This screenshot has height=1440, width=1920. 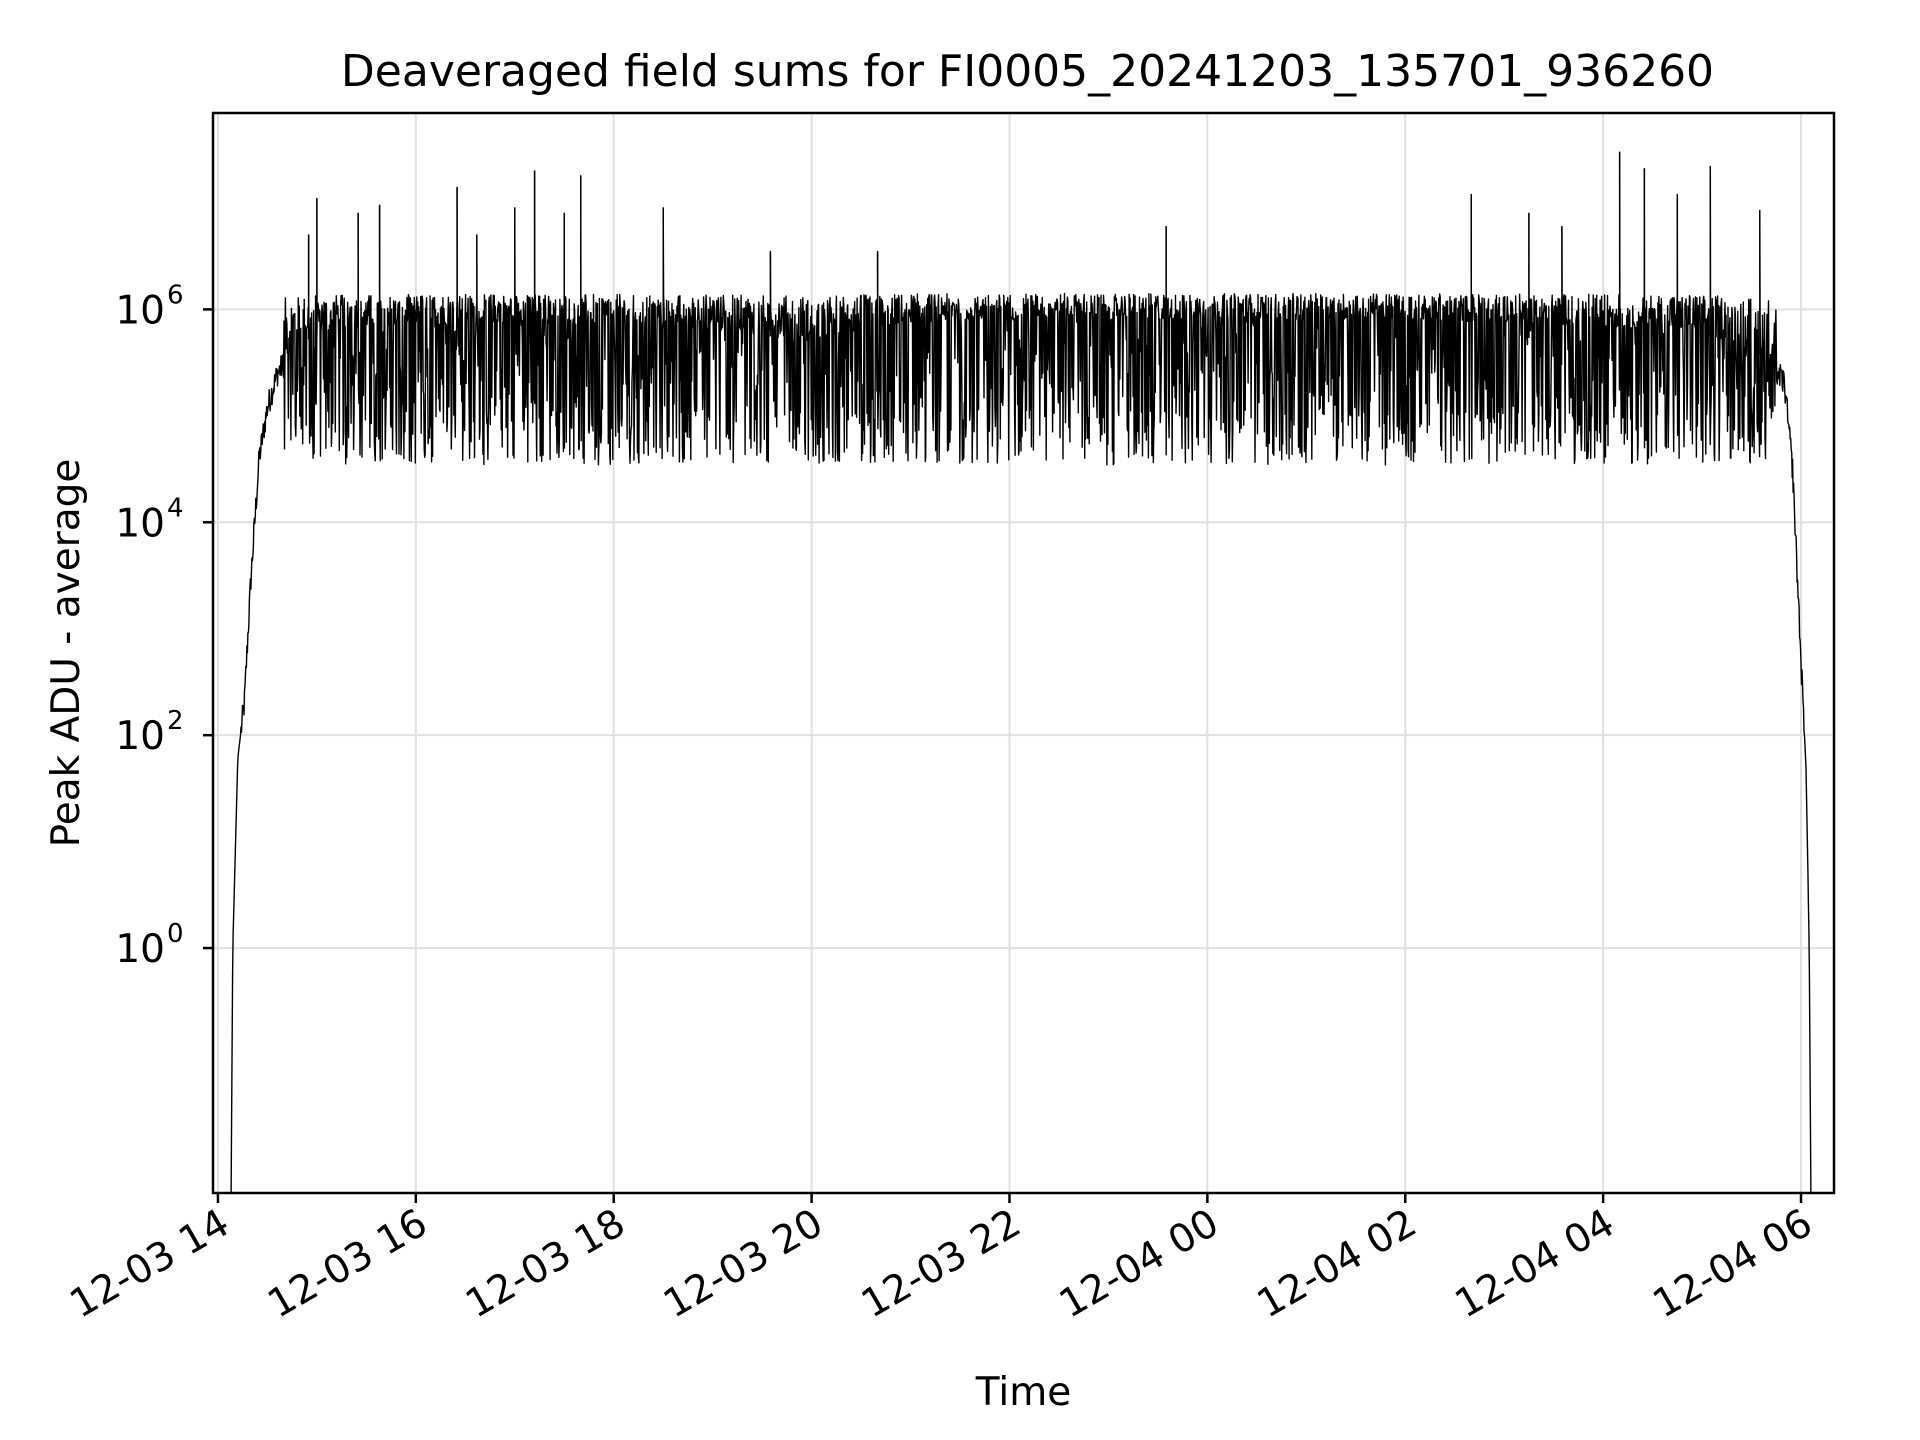 I want to click on y-tick-exponent: 6, so click(x=175, y=295).